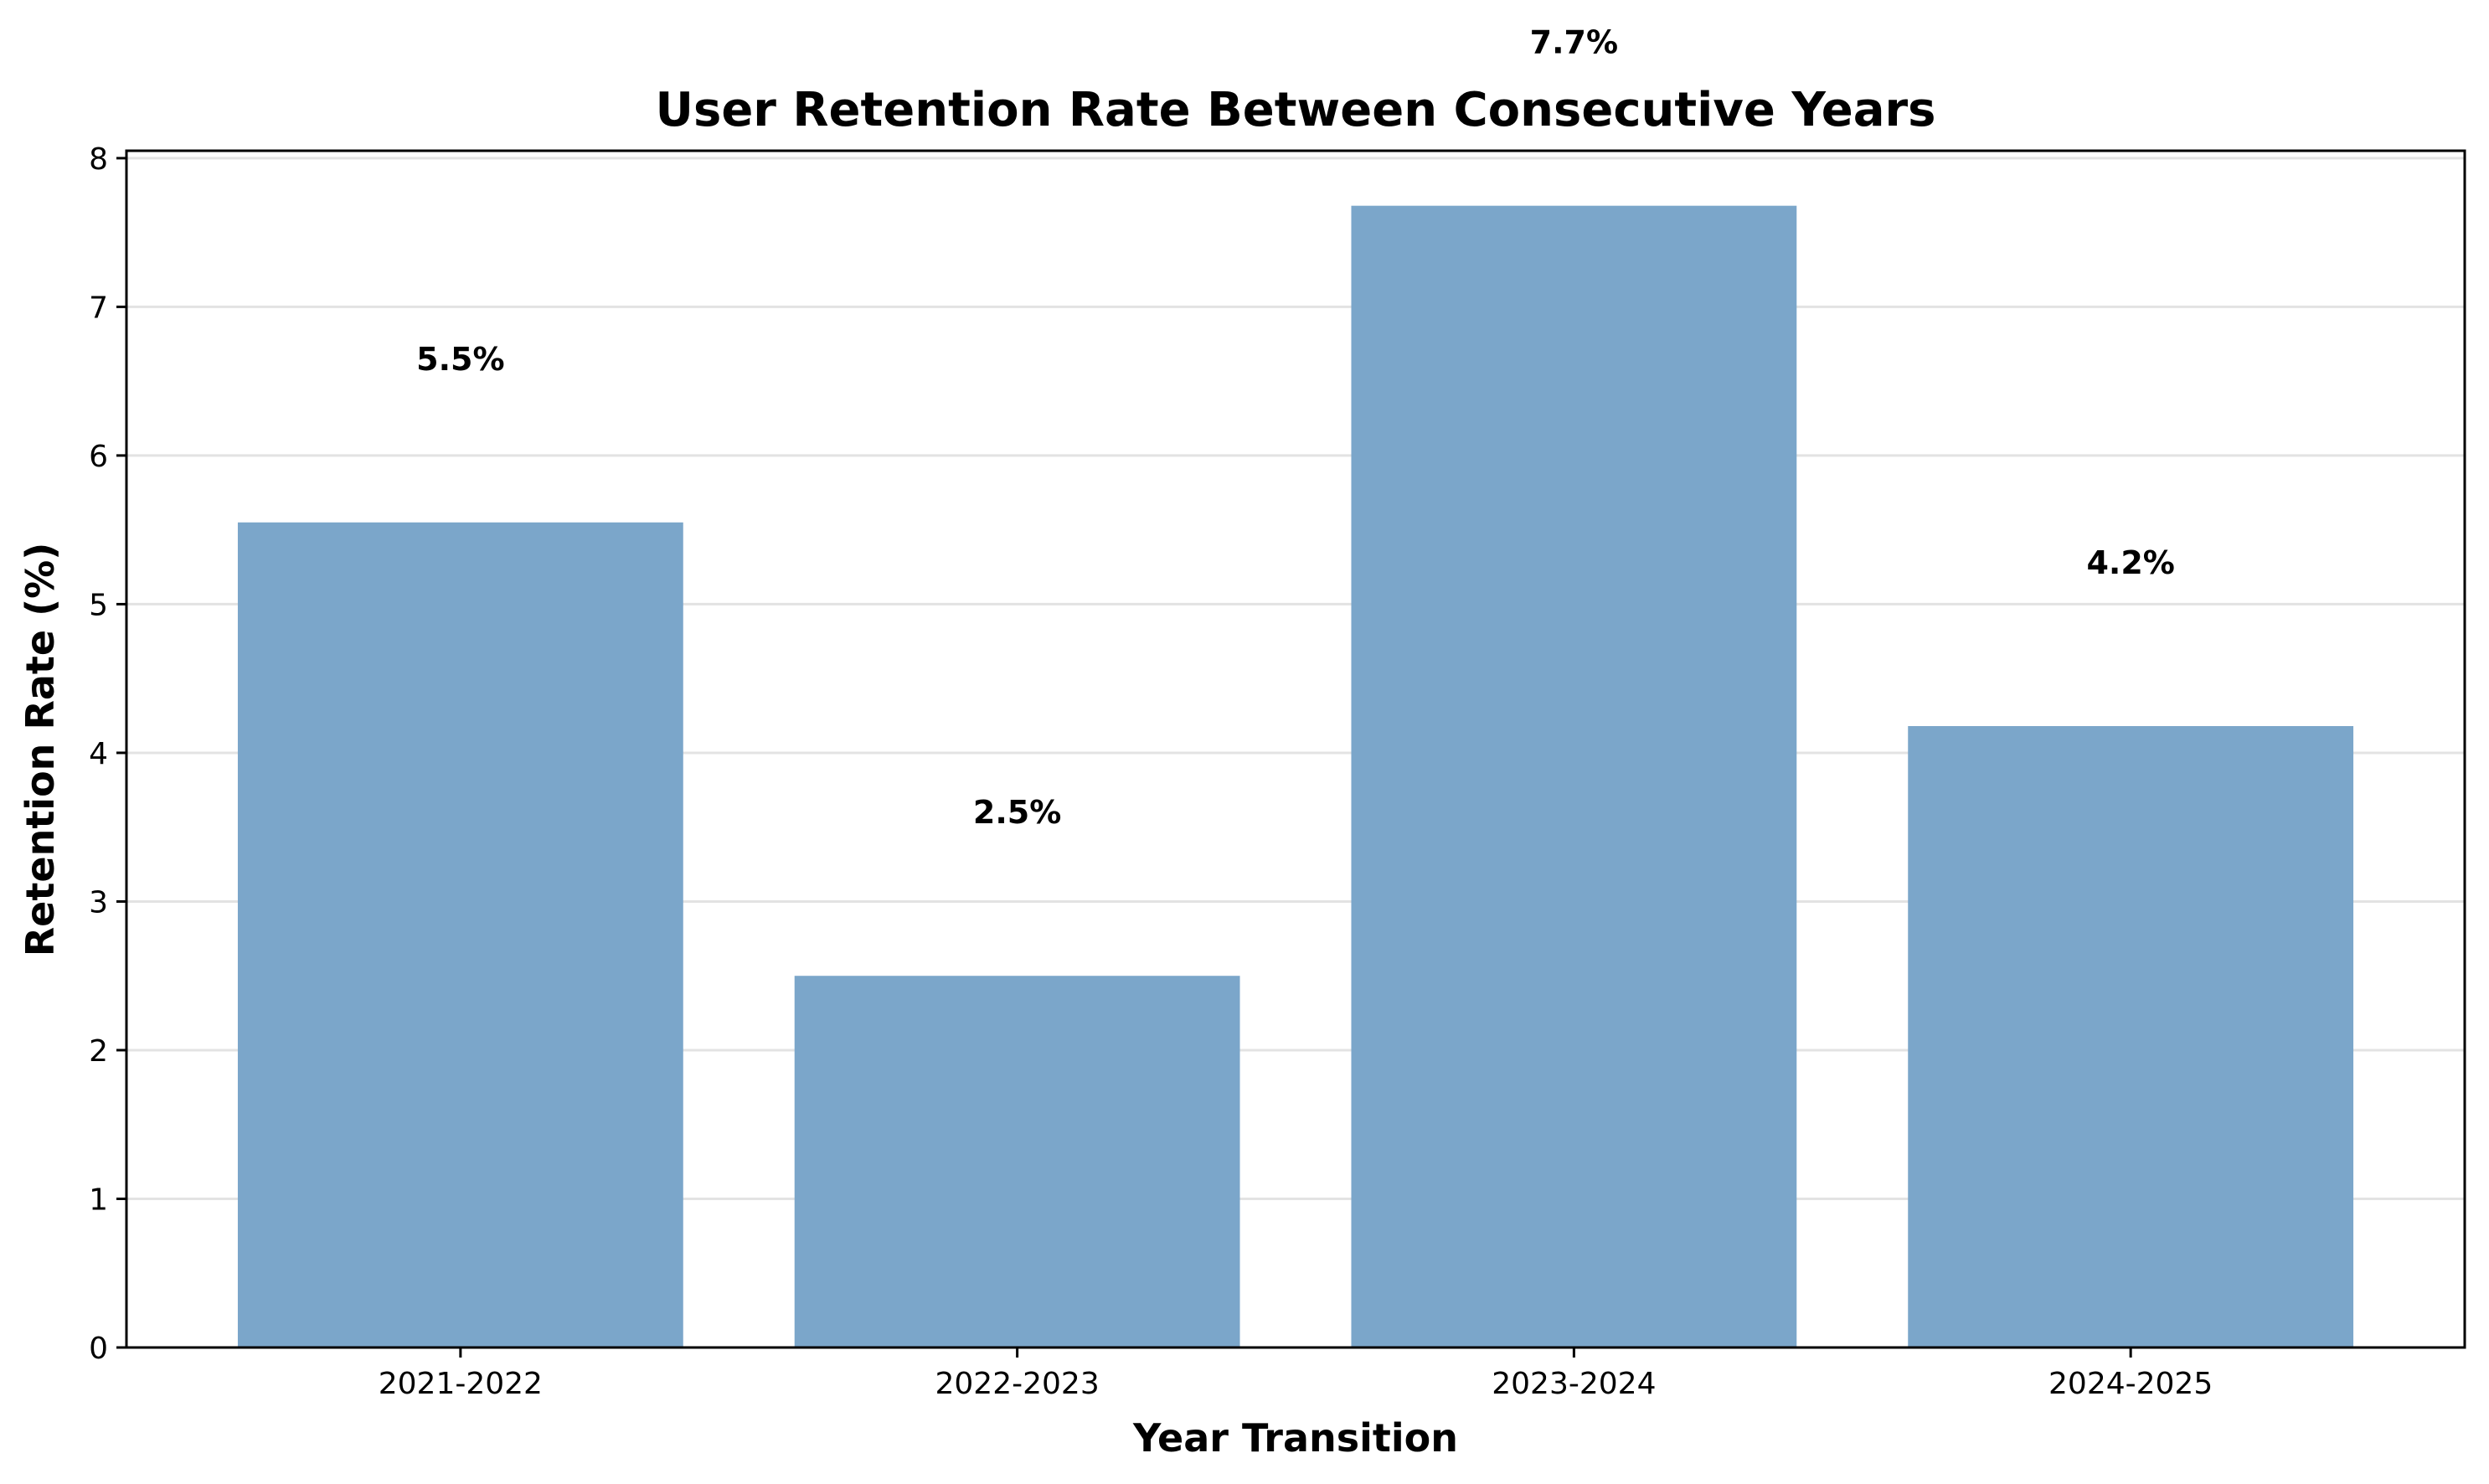 The image size is (2489, 1484). Describe the element at coordinates (98, 1051) in the screenshot. I see `y-tick-label: 2` at that location.